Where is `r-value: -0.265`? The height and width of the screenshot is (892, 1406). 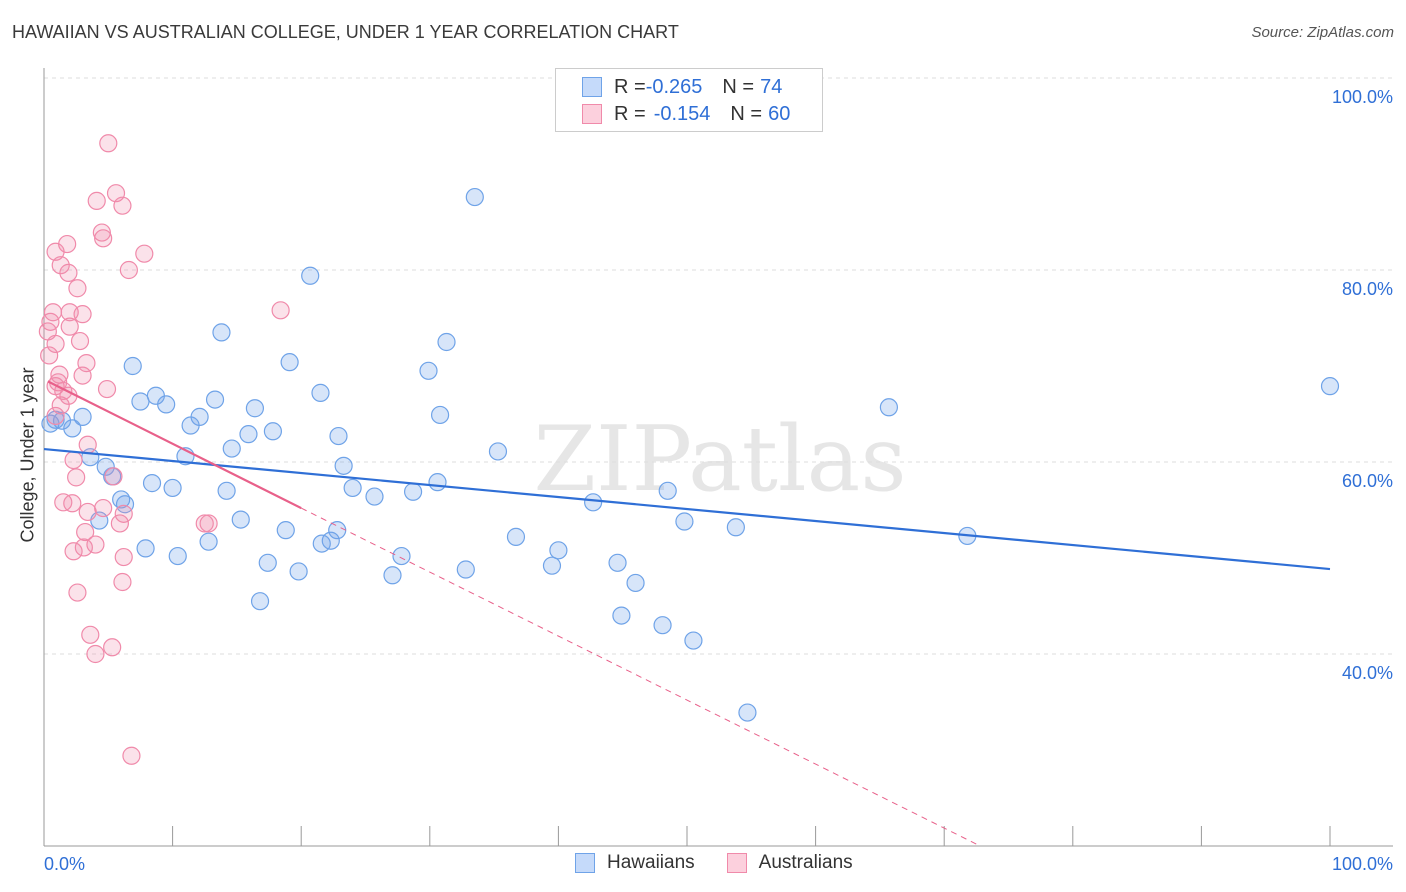
r-value: -0.265 is located at coordinates (674, 86).